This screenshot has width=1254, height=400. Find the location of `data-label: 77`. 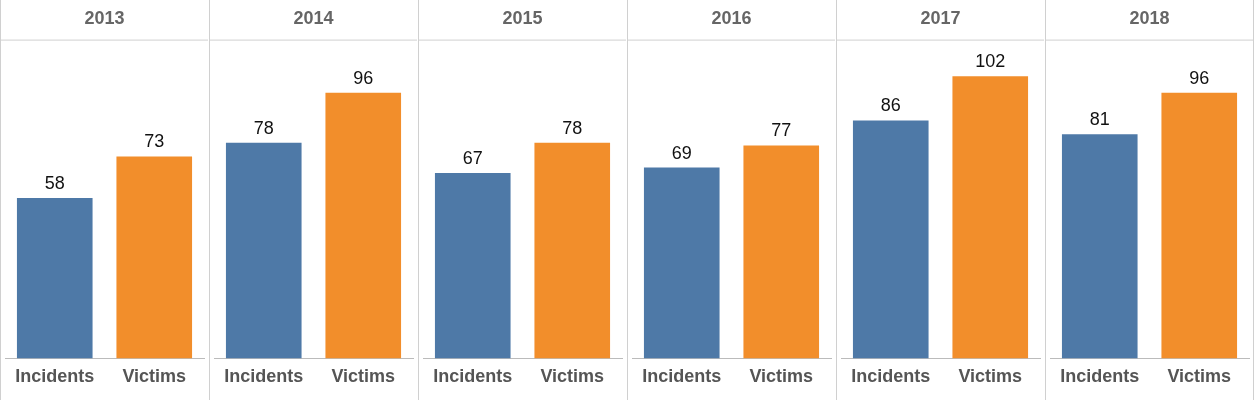

data-label: 77 is located at coordinates (781, 130).